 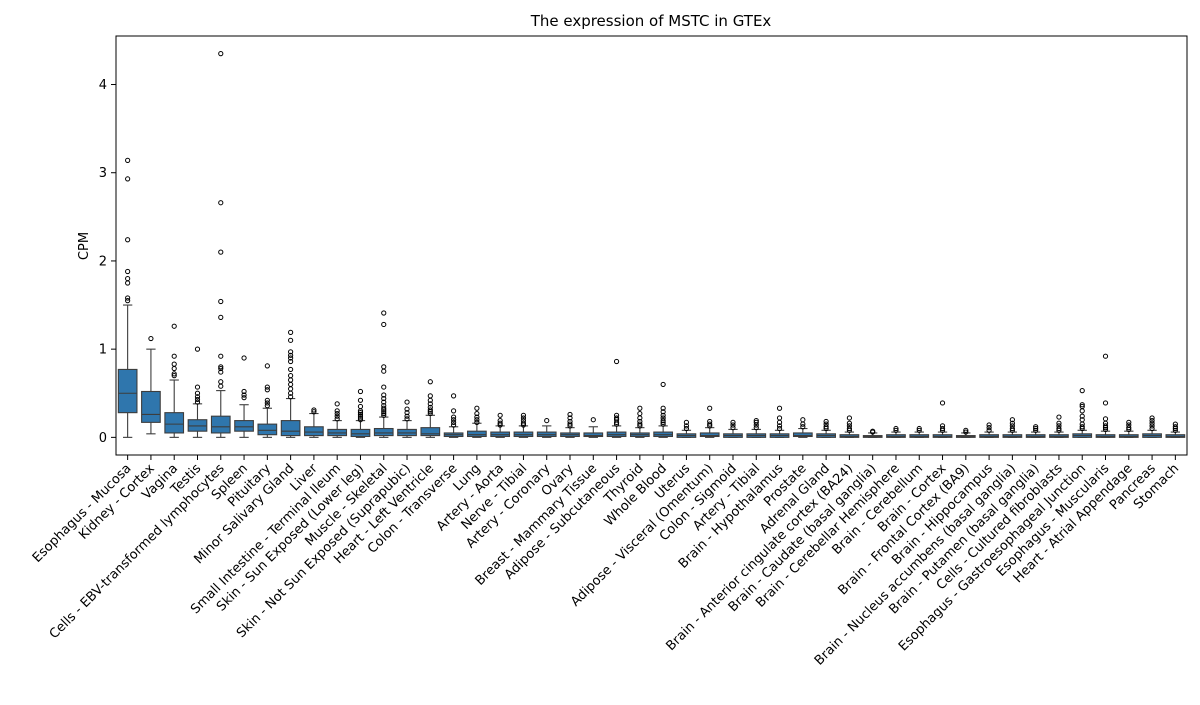 What do you see at coordinates (651, 21) in the screenshot?
I see `chart-title: The expression of MSTC in GTEx` at bounding box center [651, 21].